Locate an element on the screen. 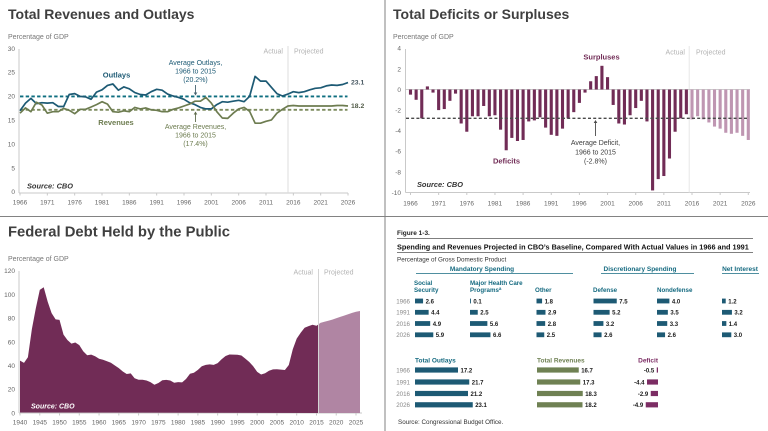 This screenshot has height=431, width=768. svg-text: 4 is located at coordinates (399, 49).